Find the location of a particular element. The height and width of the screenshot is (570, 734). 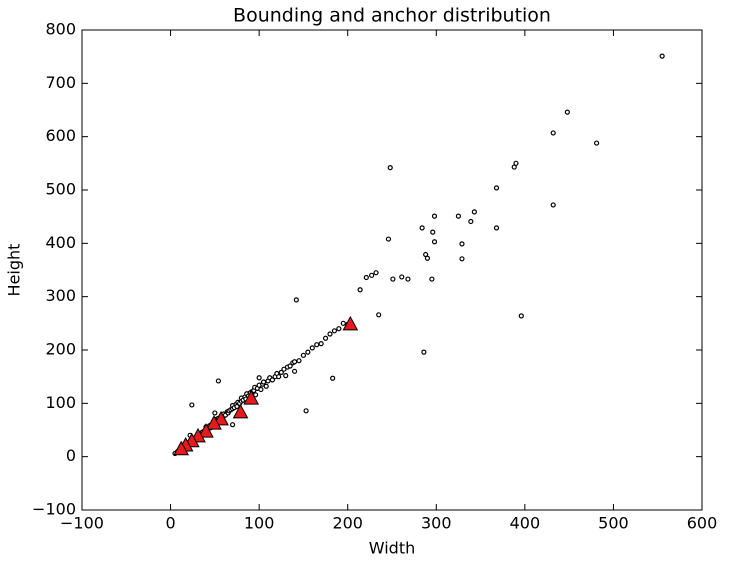

x-tick-label: 200 is located at coordinates (347, 523).